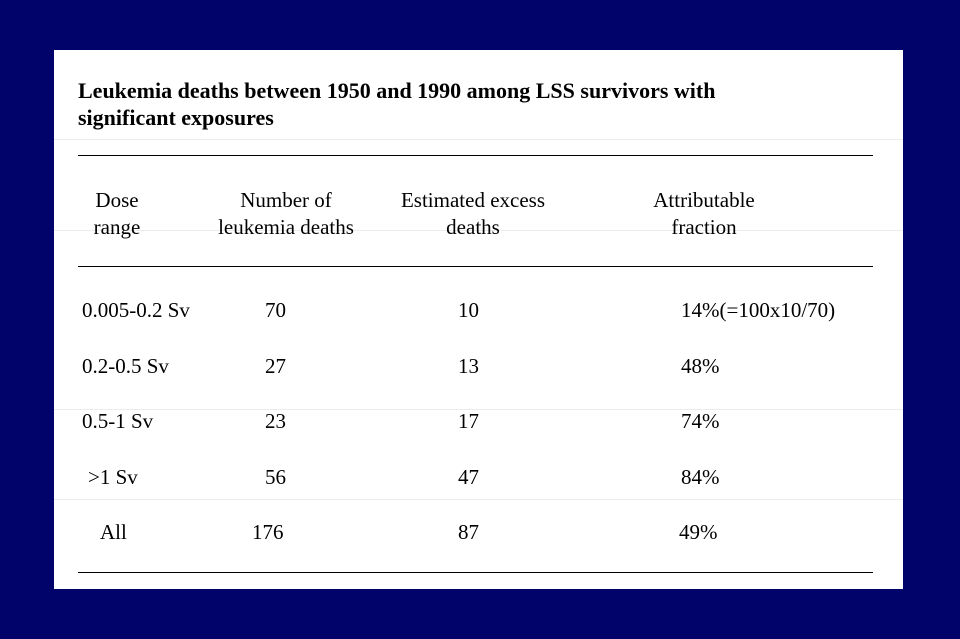 The image size is (960, 639). Describe the element at coordinates (118, 421) in the screenshot. I see `table-cell-dose: 0.5-1 Sv` at that location.